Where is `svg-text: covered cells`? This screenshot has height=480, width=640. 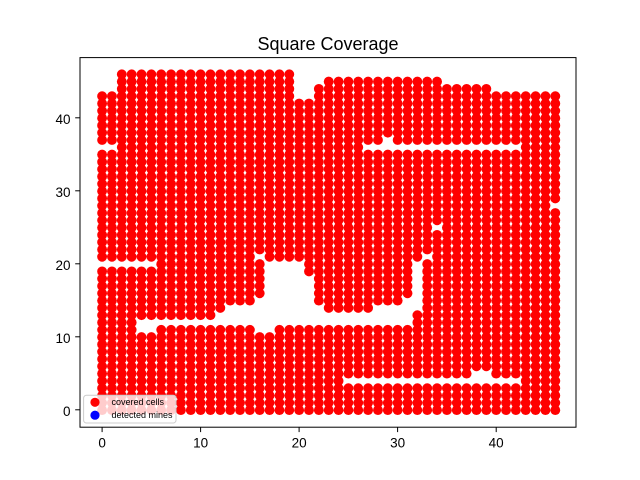
svg-text: covered cells is located at coordinates (138, 402).